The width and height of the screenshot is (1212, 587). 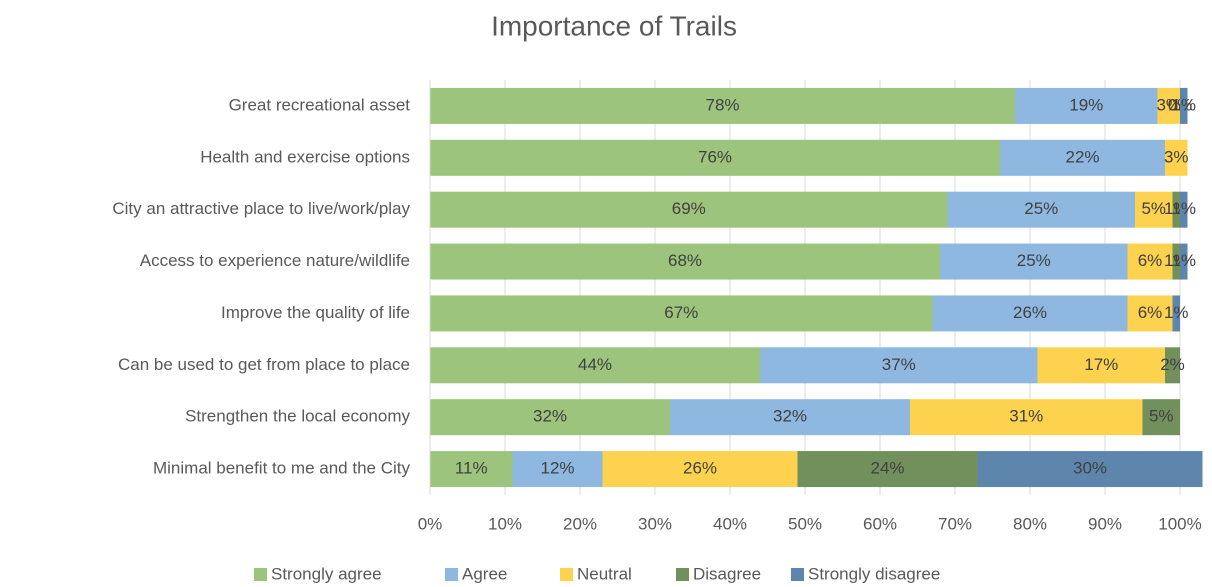 What do you see at coordinates (326, 573) in the screenshot?
I see `legend-label: Strongly agree` at bounding box center [326, 573].